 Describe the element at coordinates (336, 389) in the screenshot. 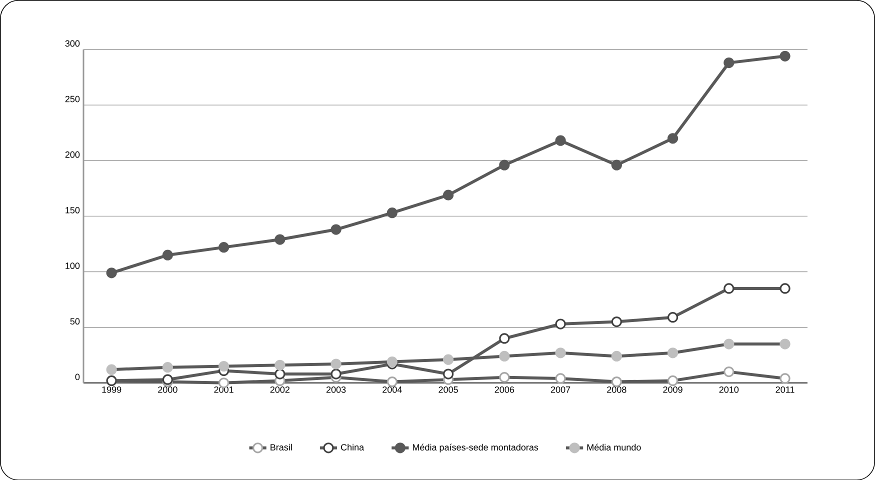

I see `x-tick-label: 2003` at that location.